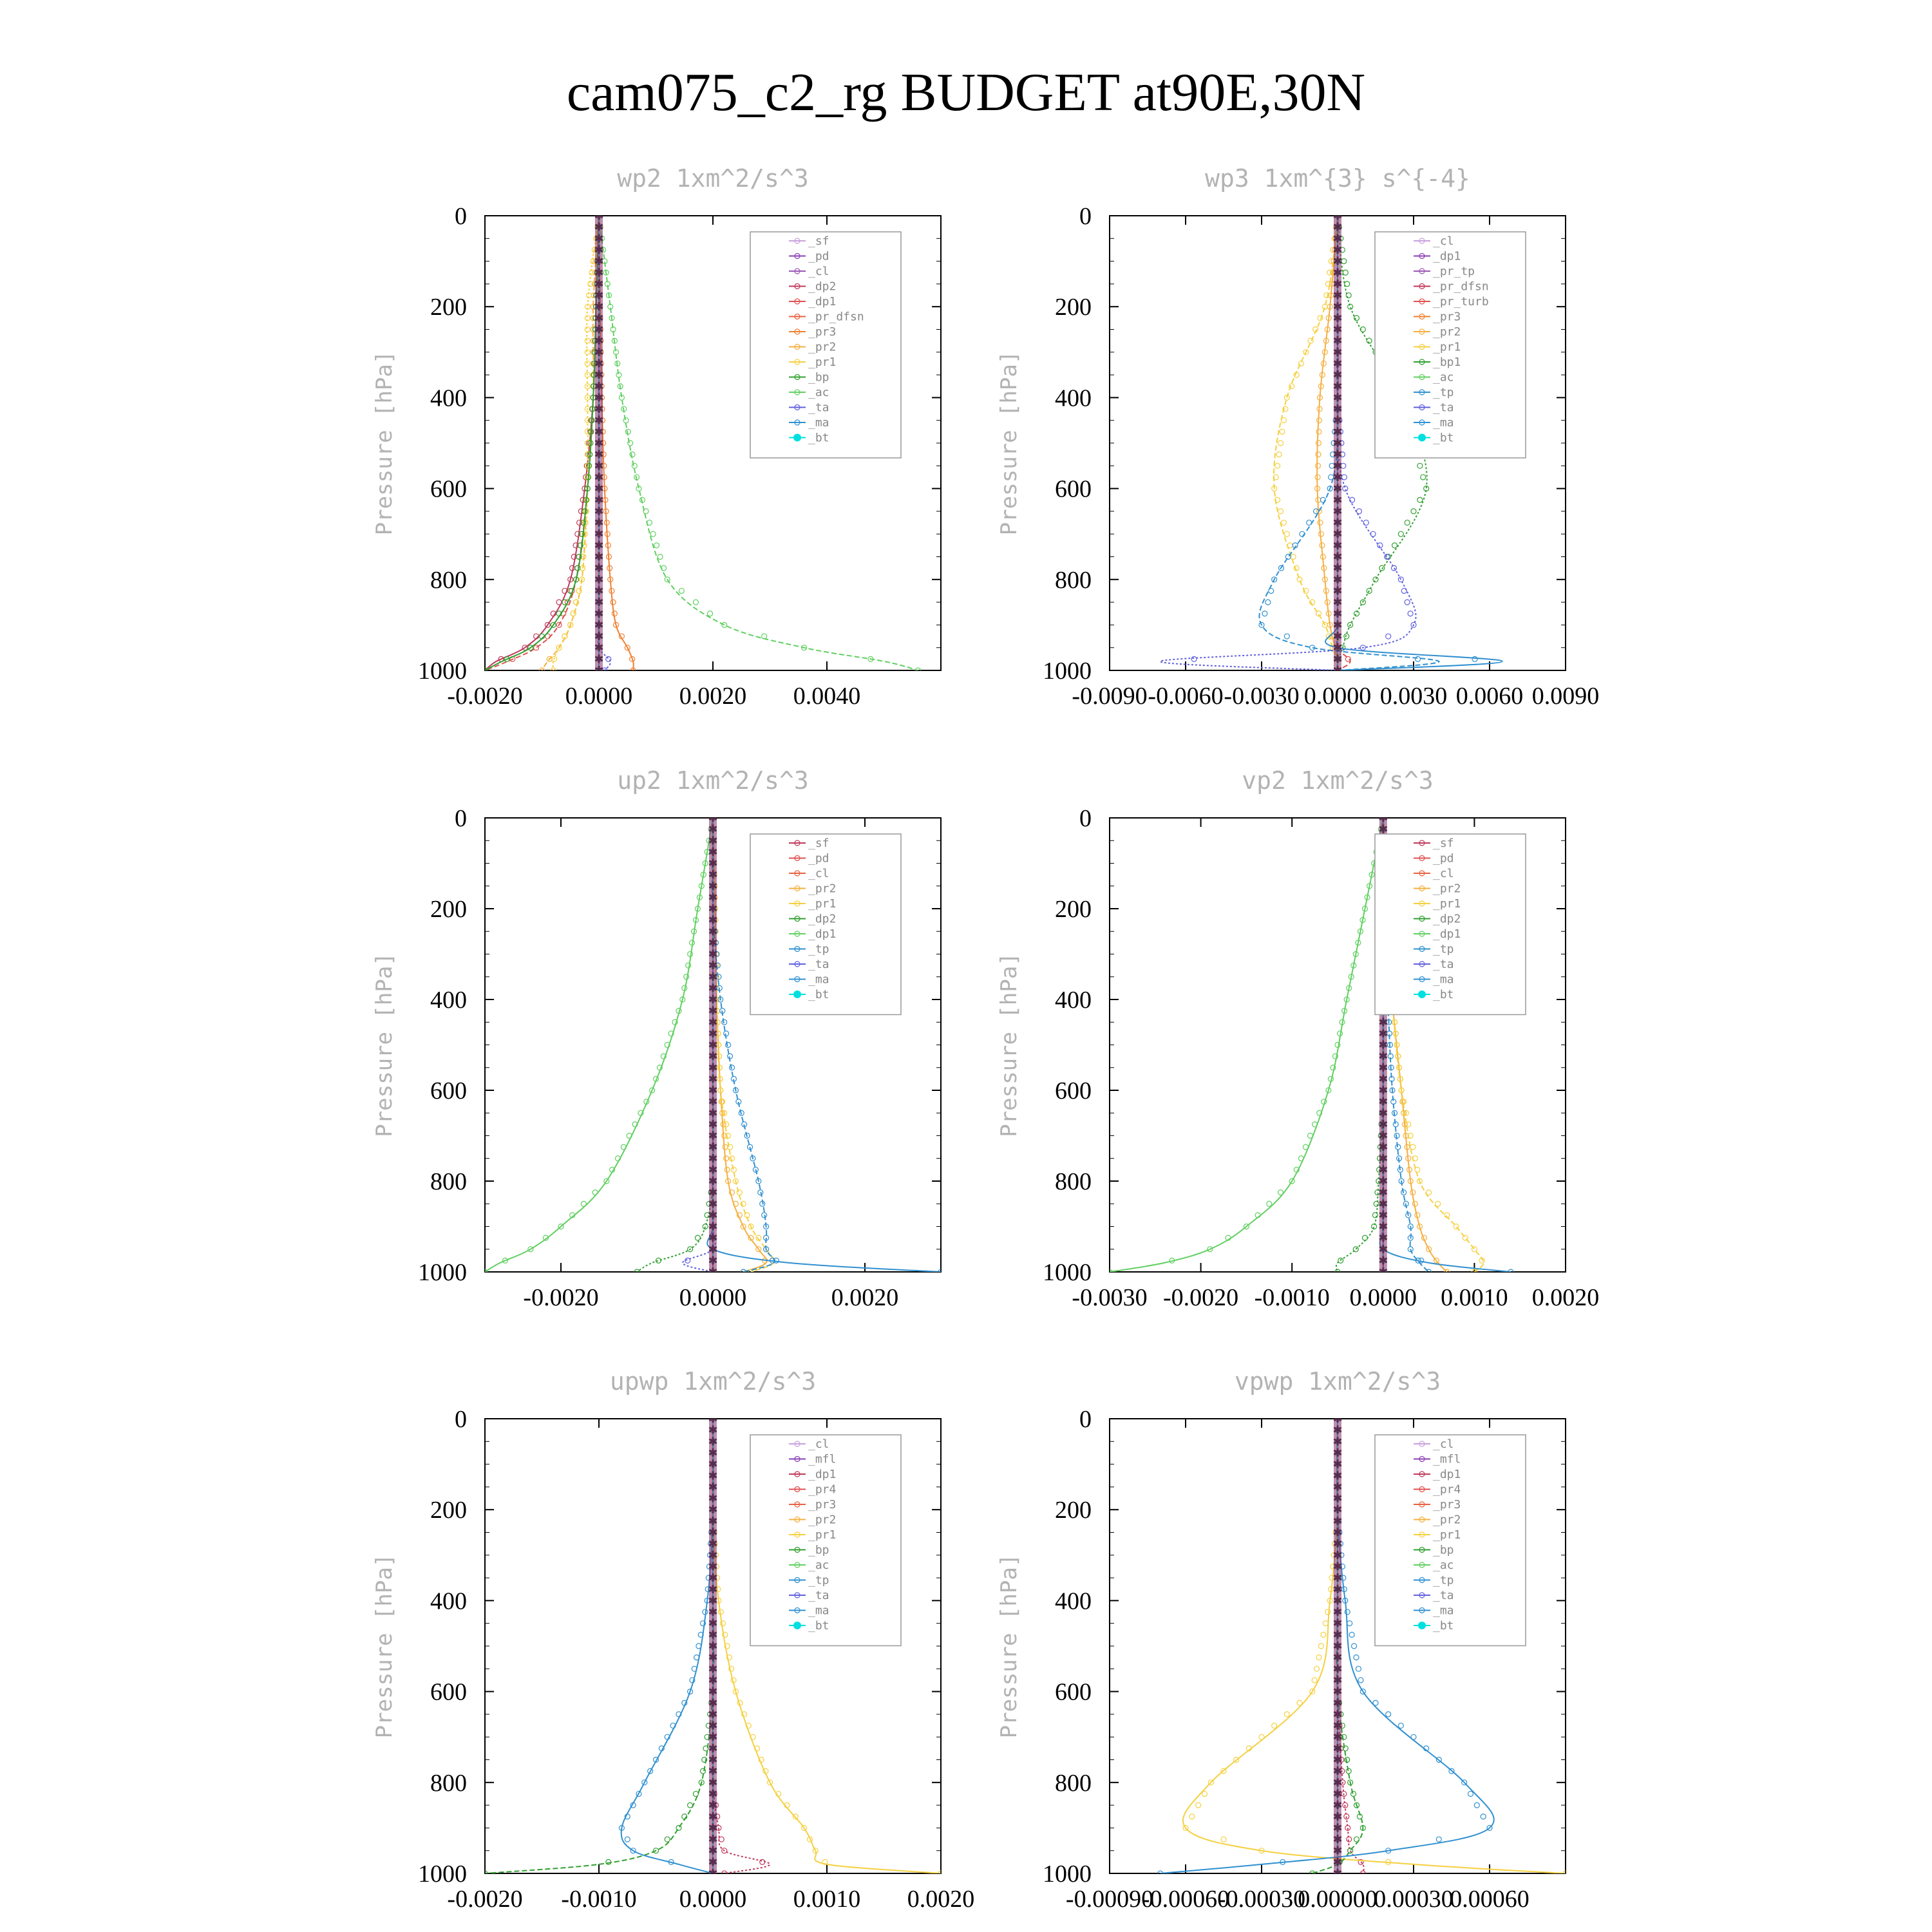  What do you see at coordinates (1447, 1490) in the screenshot?
I see `legend-label: _pr4` at bounding box center [1447, 1490].